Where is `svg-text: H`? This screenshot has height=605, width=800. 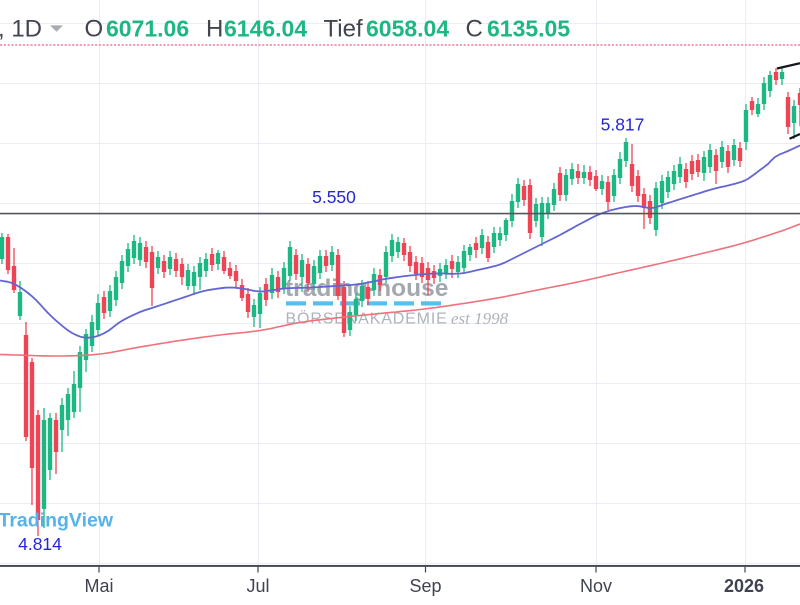 svg-text: H is located at coordinates (214, 28).